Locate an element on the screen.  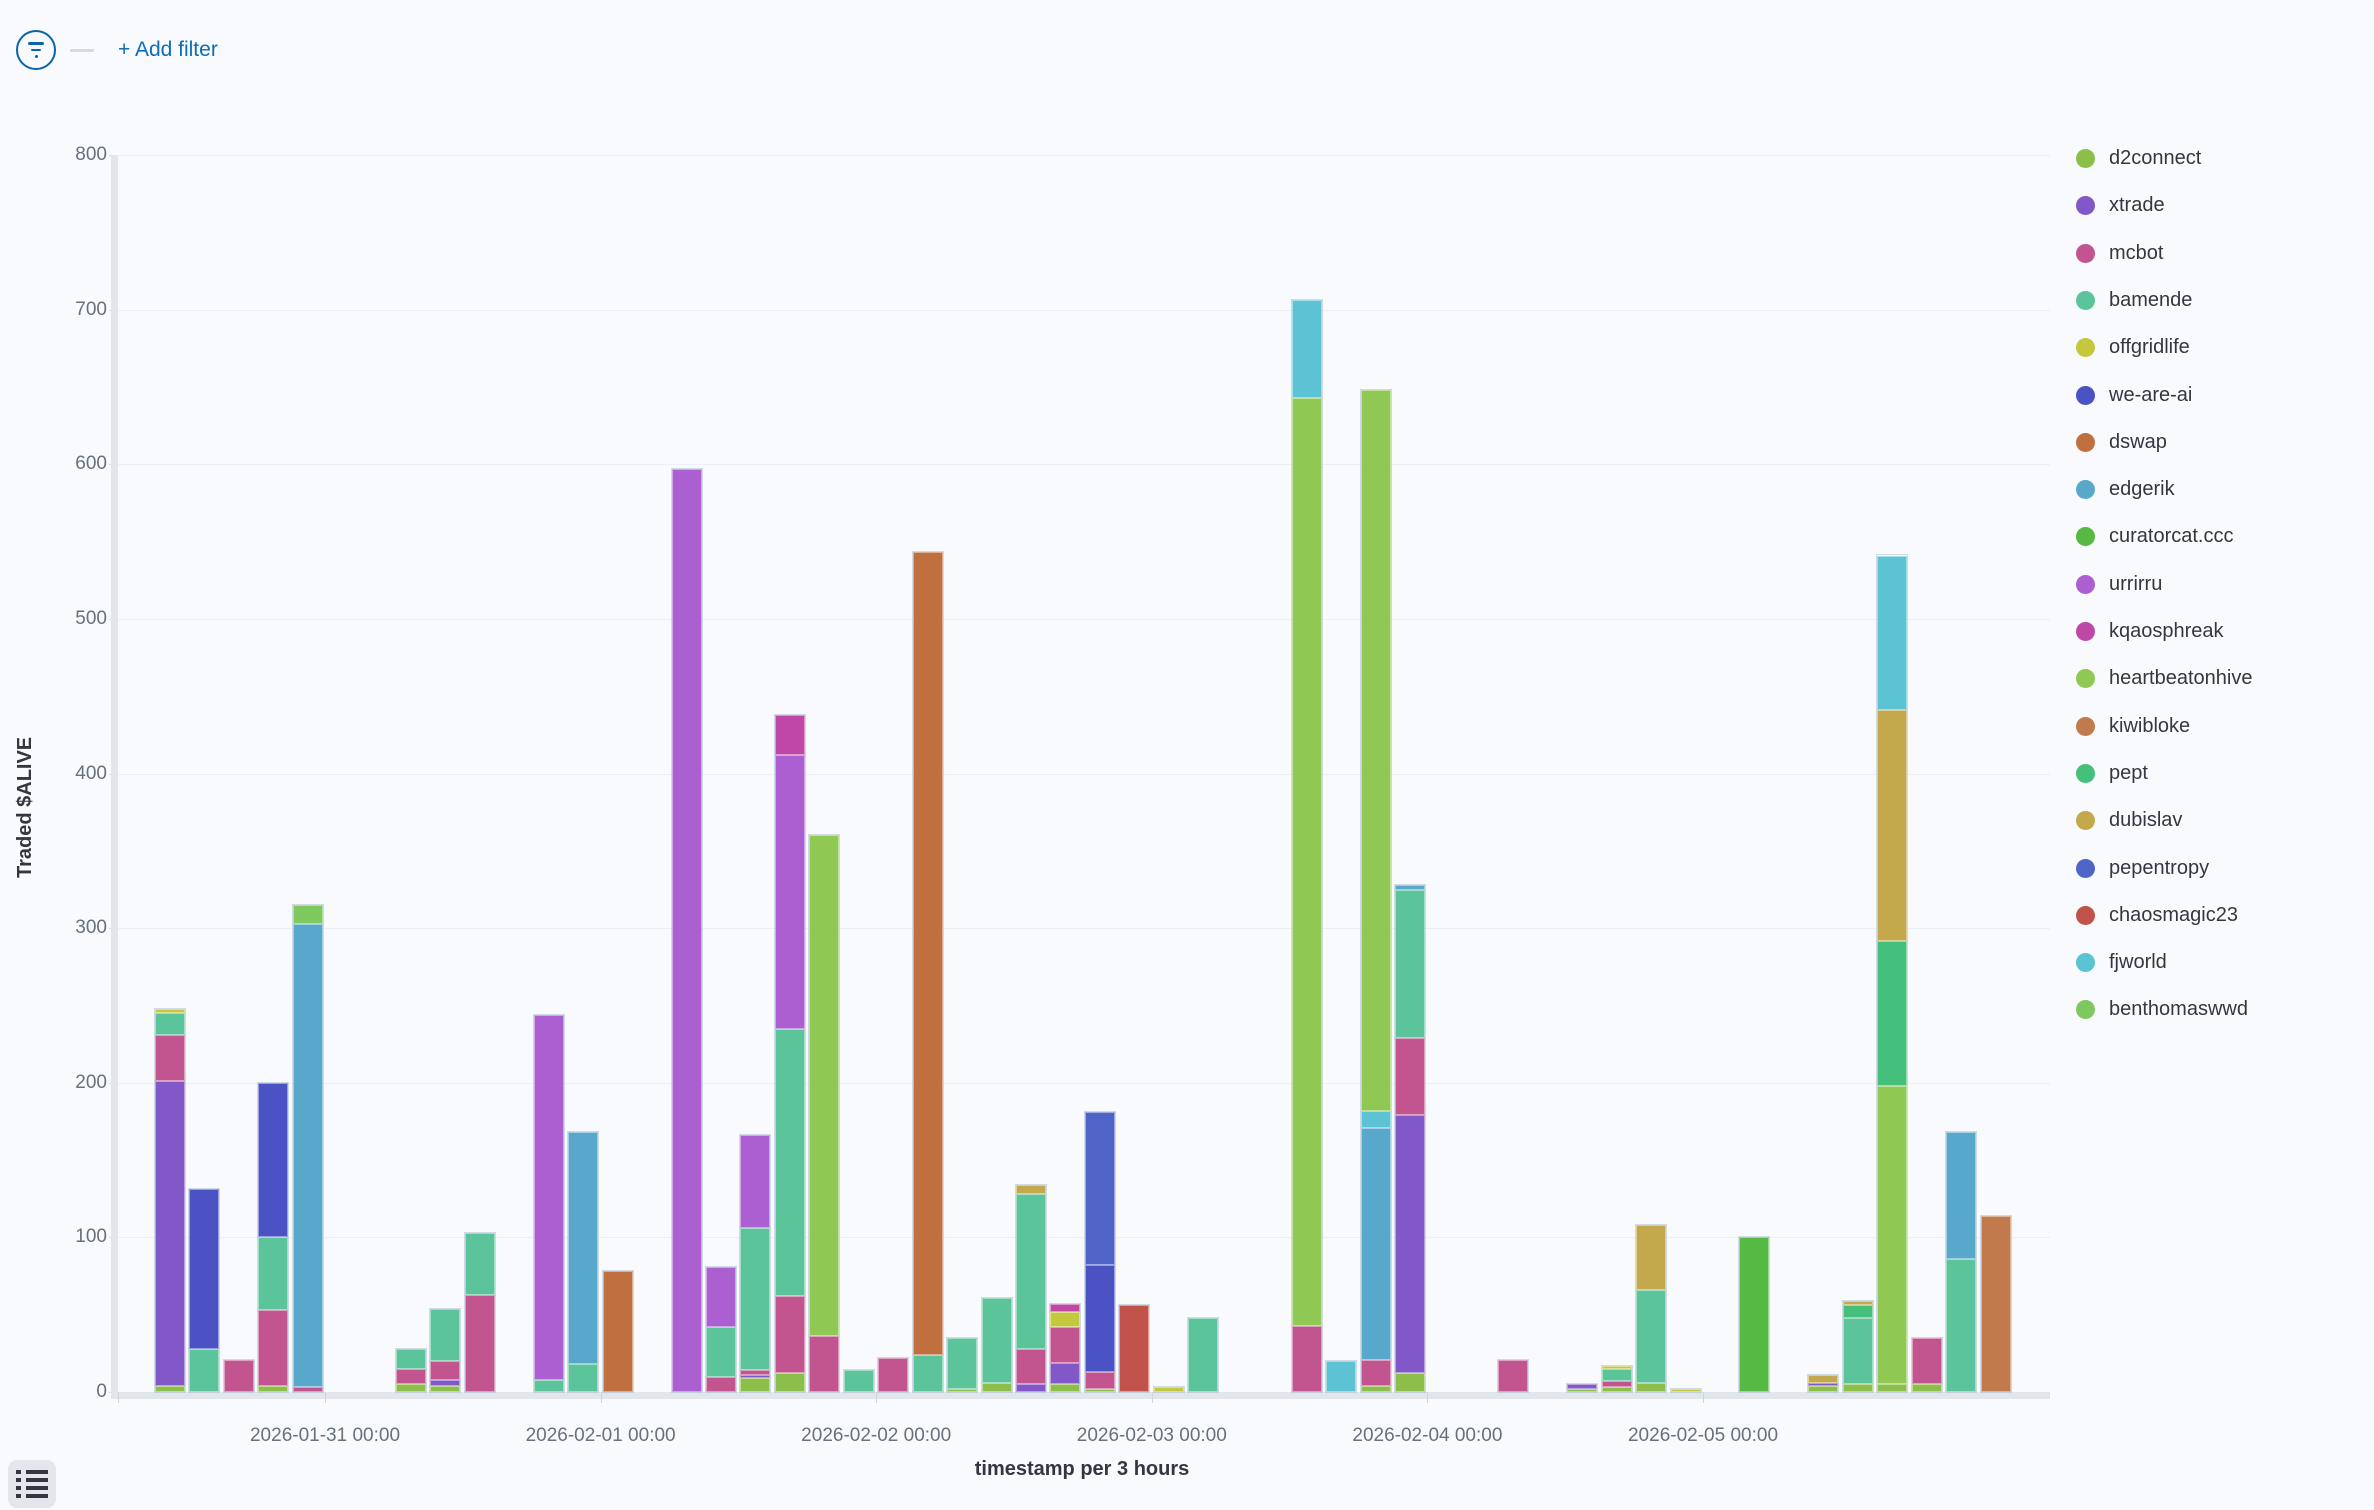
bar-2026-02-05 09:00 is located at coordinates (1823, 1383).